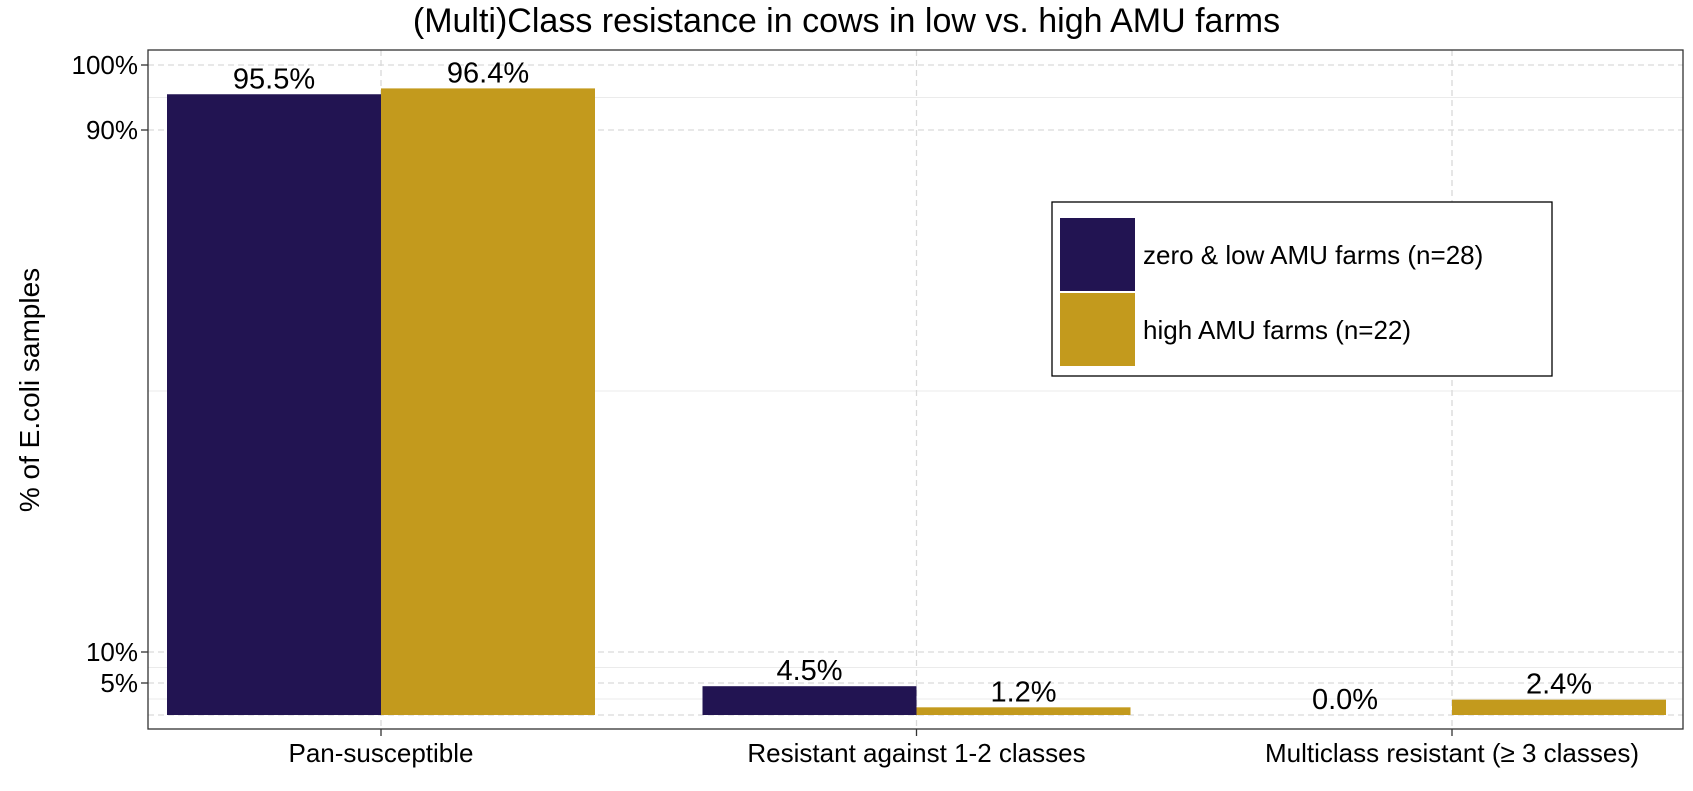 Image resolution: width=1693 pixels, height=791 pixels. I want to click on data-label: 95.5%, so click(274, 79).